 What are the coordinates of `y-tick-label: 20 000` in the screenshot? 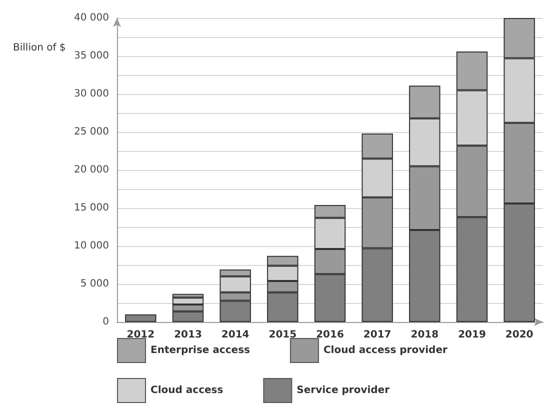 It's located at (91, 170).